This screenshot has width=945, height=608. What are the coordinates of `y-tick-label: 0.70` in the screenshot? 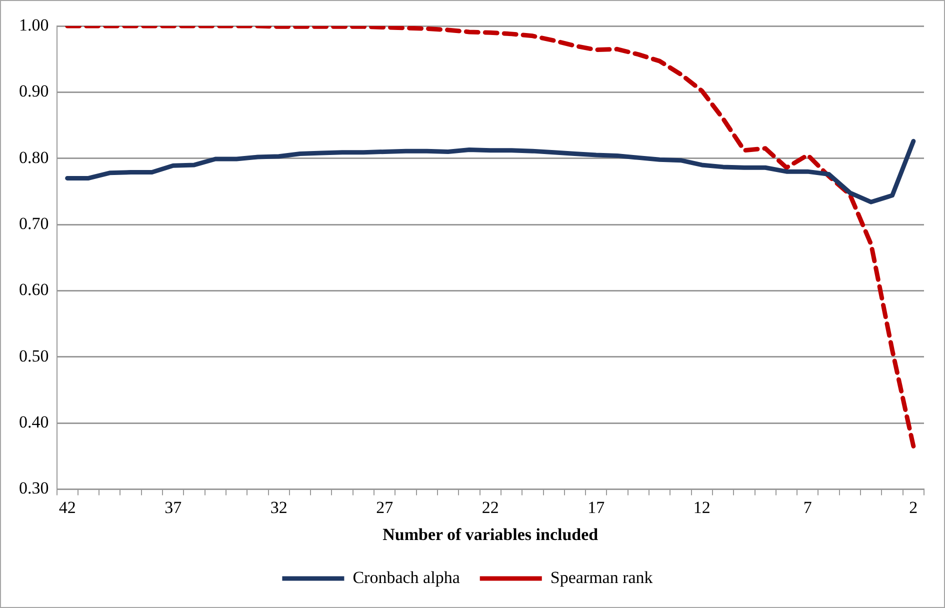 It's located at (34, 223).